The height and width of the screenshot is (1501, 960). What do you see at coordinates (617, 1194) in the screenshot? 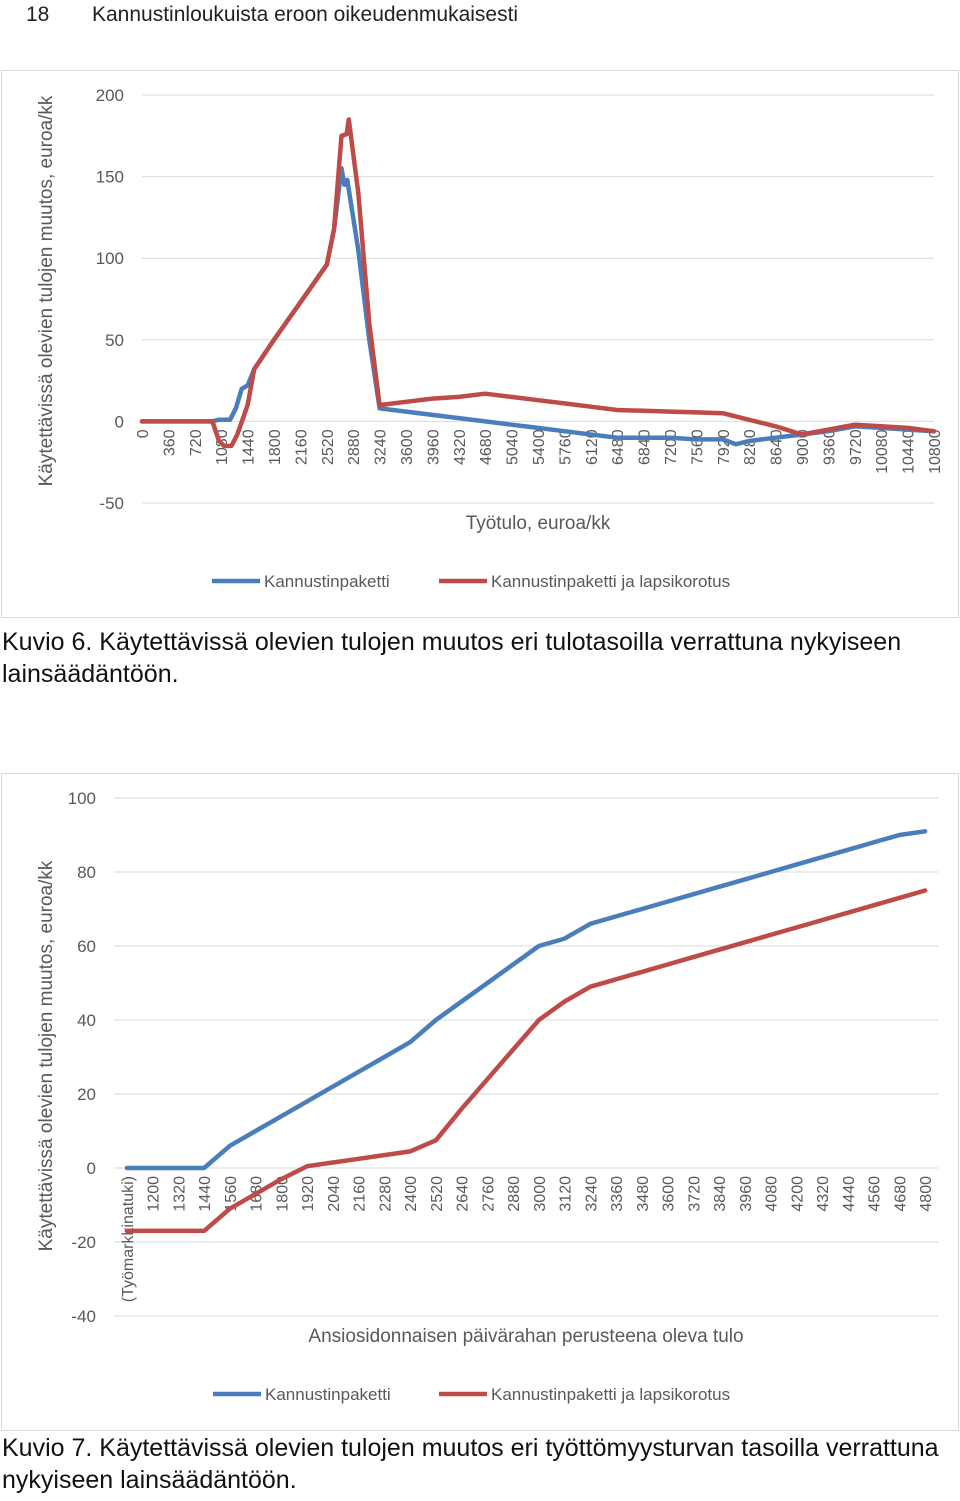
I see `x-tick-label: 3360` at bounding box center [617, 1194].